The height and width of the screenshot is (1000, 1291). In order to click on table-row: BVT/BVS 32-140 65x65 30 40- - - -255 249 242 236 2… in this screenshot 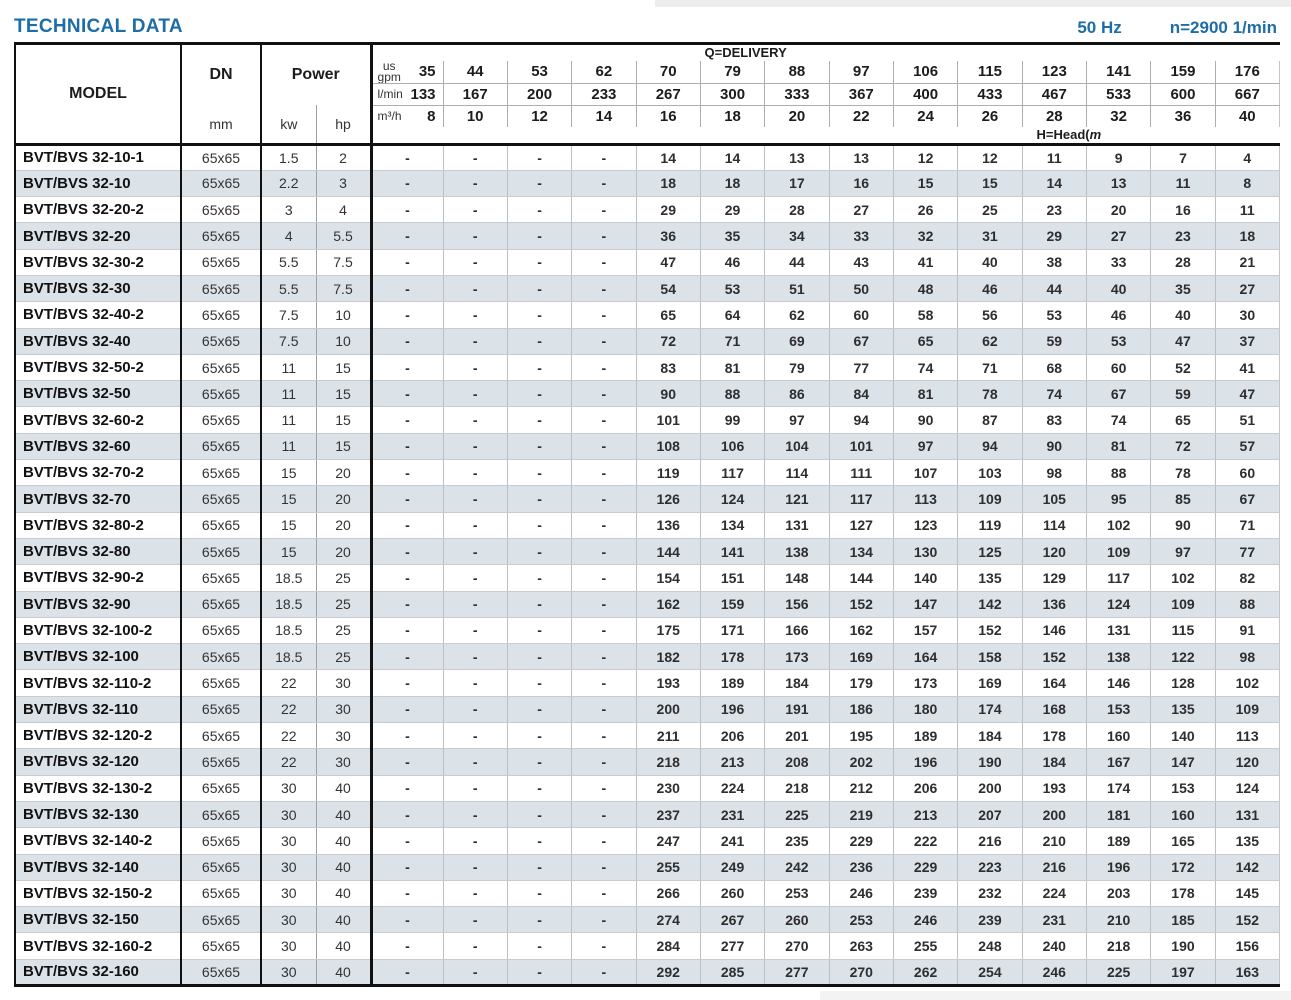, I will do `click(648, 867)`.